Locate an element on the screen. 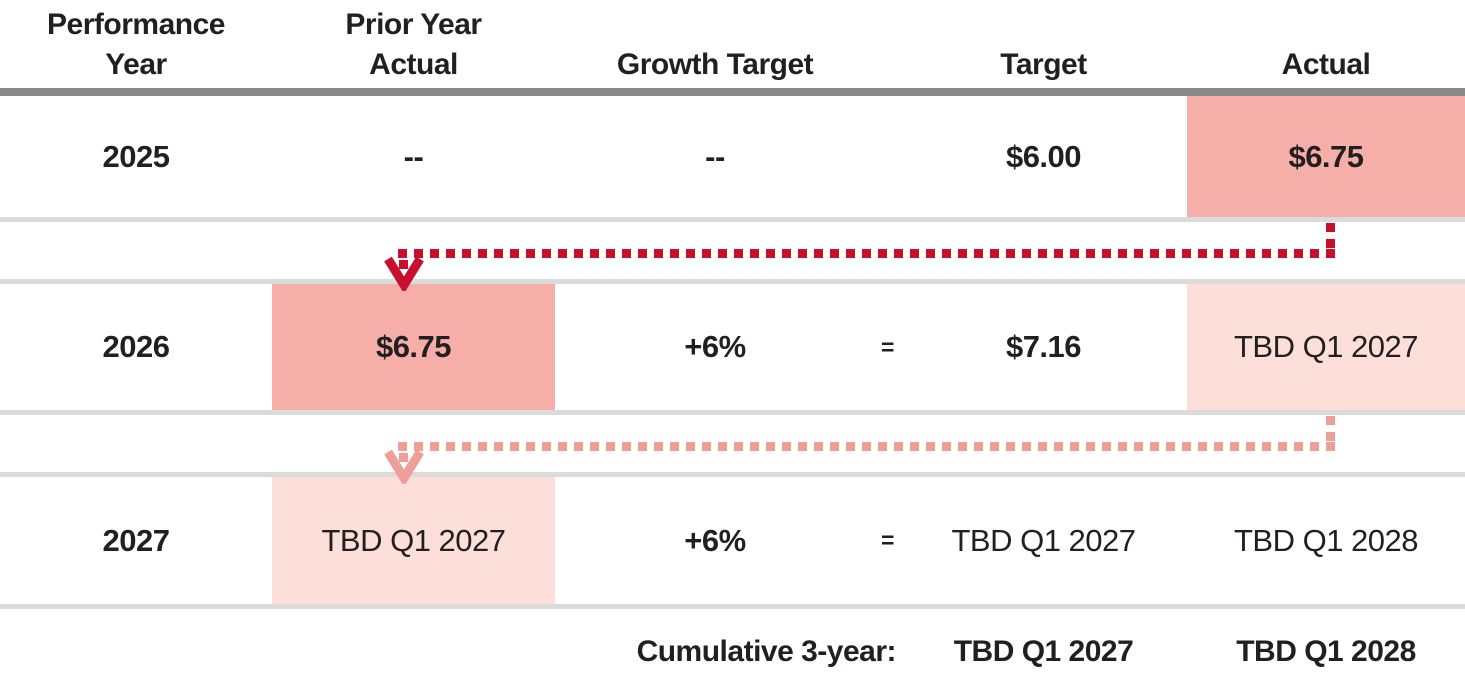  arrow2-vertical-drop-icon is located at coordinates (1330, 431).